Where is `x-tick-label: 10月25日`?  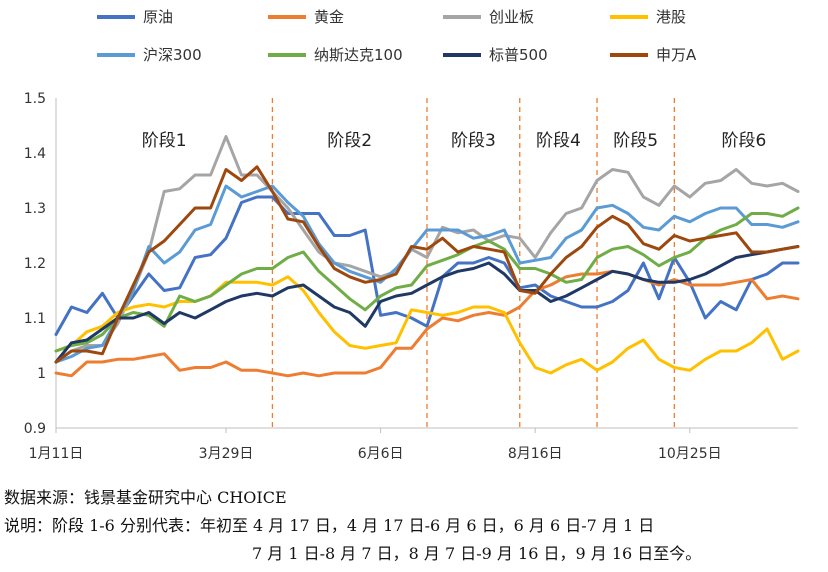
x-tick-label: 10月25日 is located at coordinates (690, 454).